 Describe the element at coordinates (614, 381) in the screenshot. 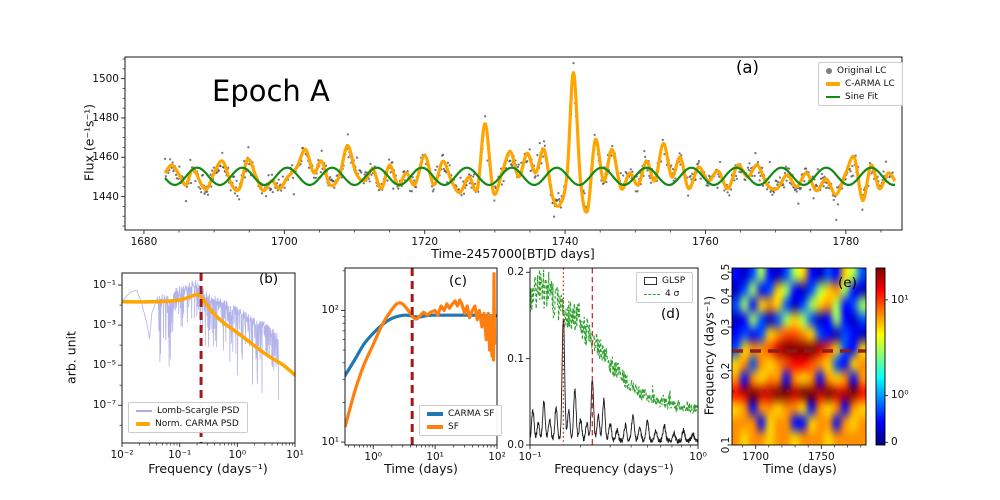

I see `glsp-line` at that location.